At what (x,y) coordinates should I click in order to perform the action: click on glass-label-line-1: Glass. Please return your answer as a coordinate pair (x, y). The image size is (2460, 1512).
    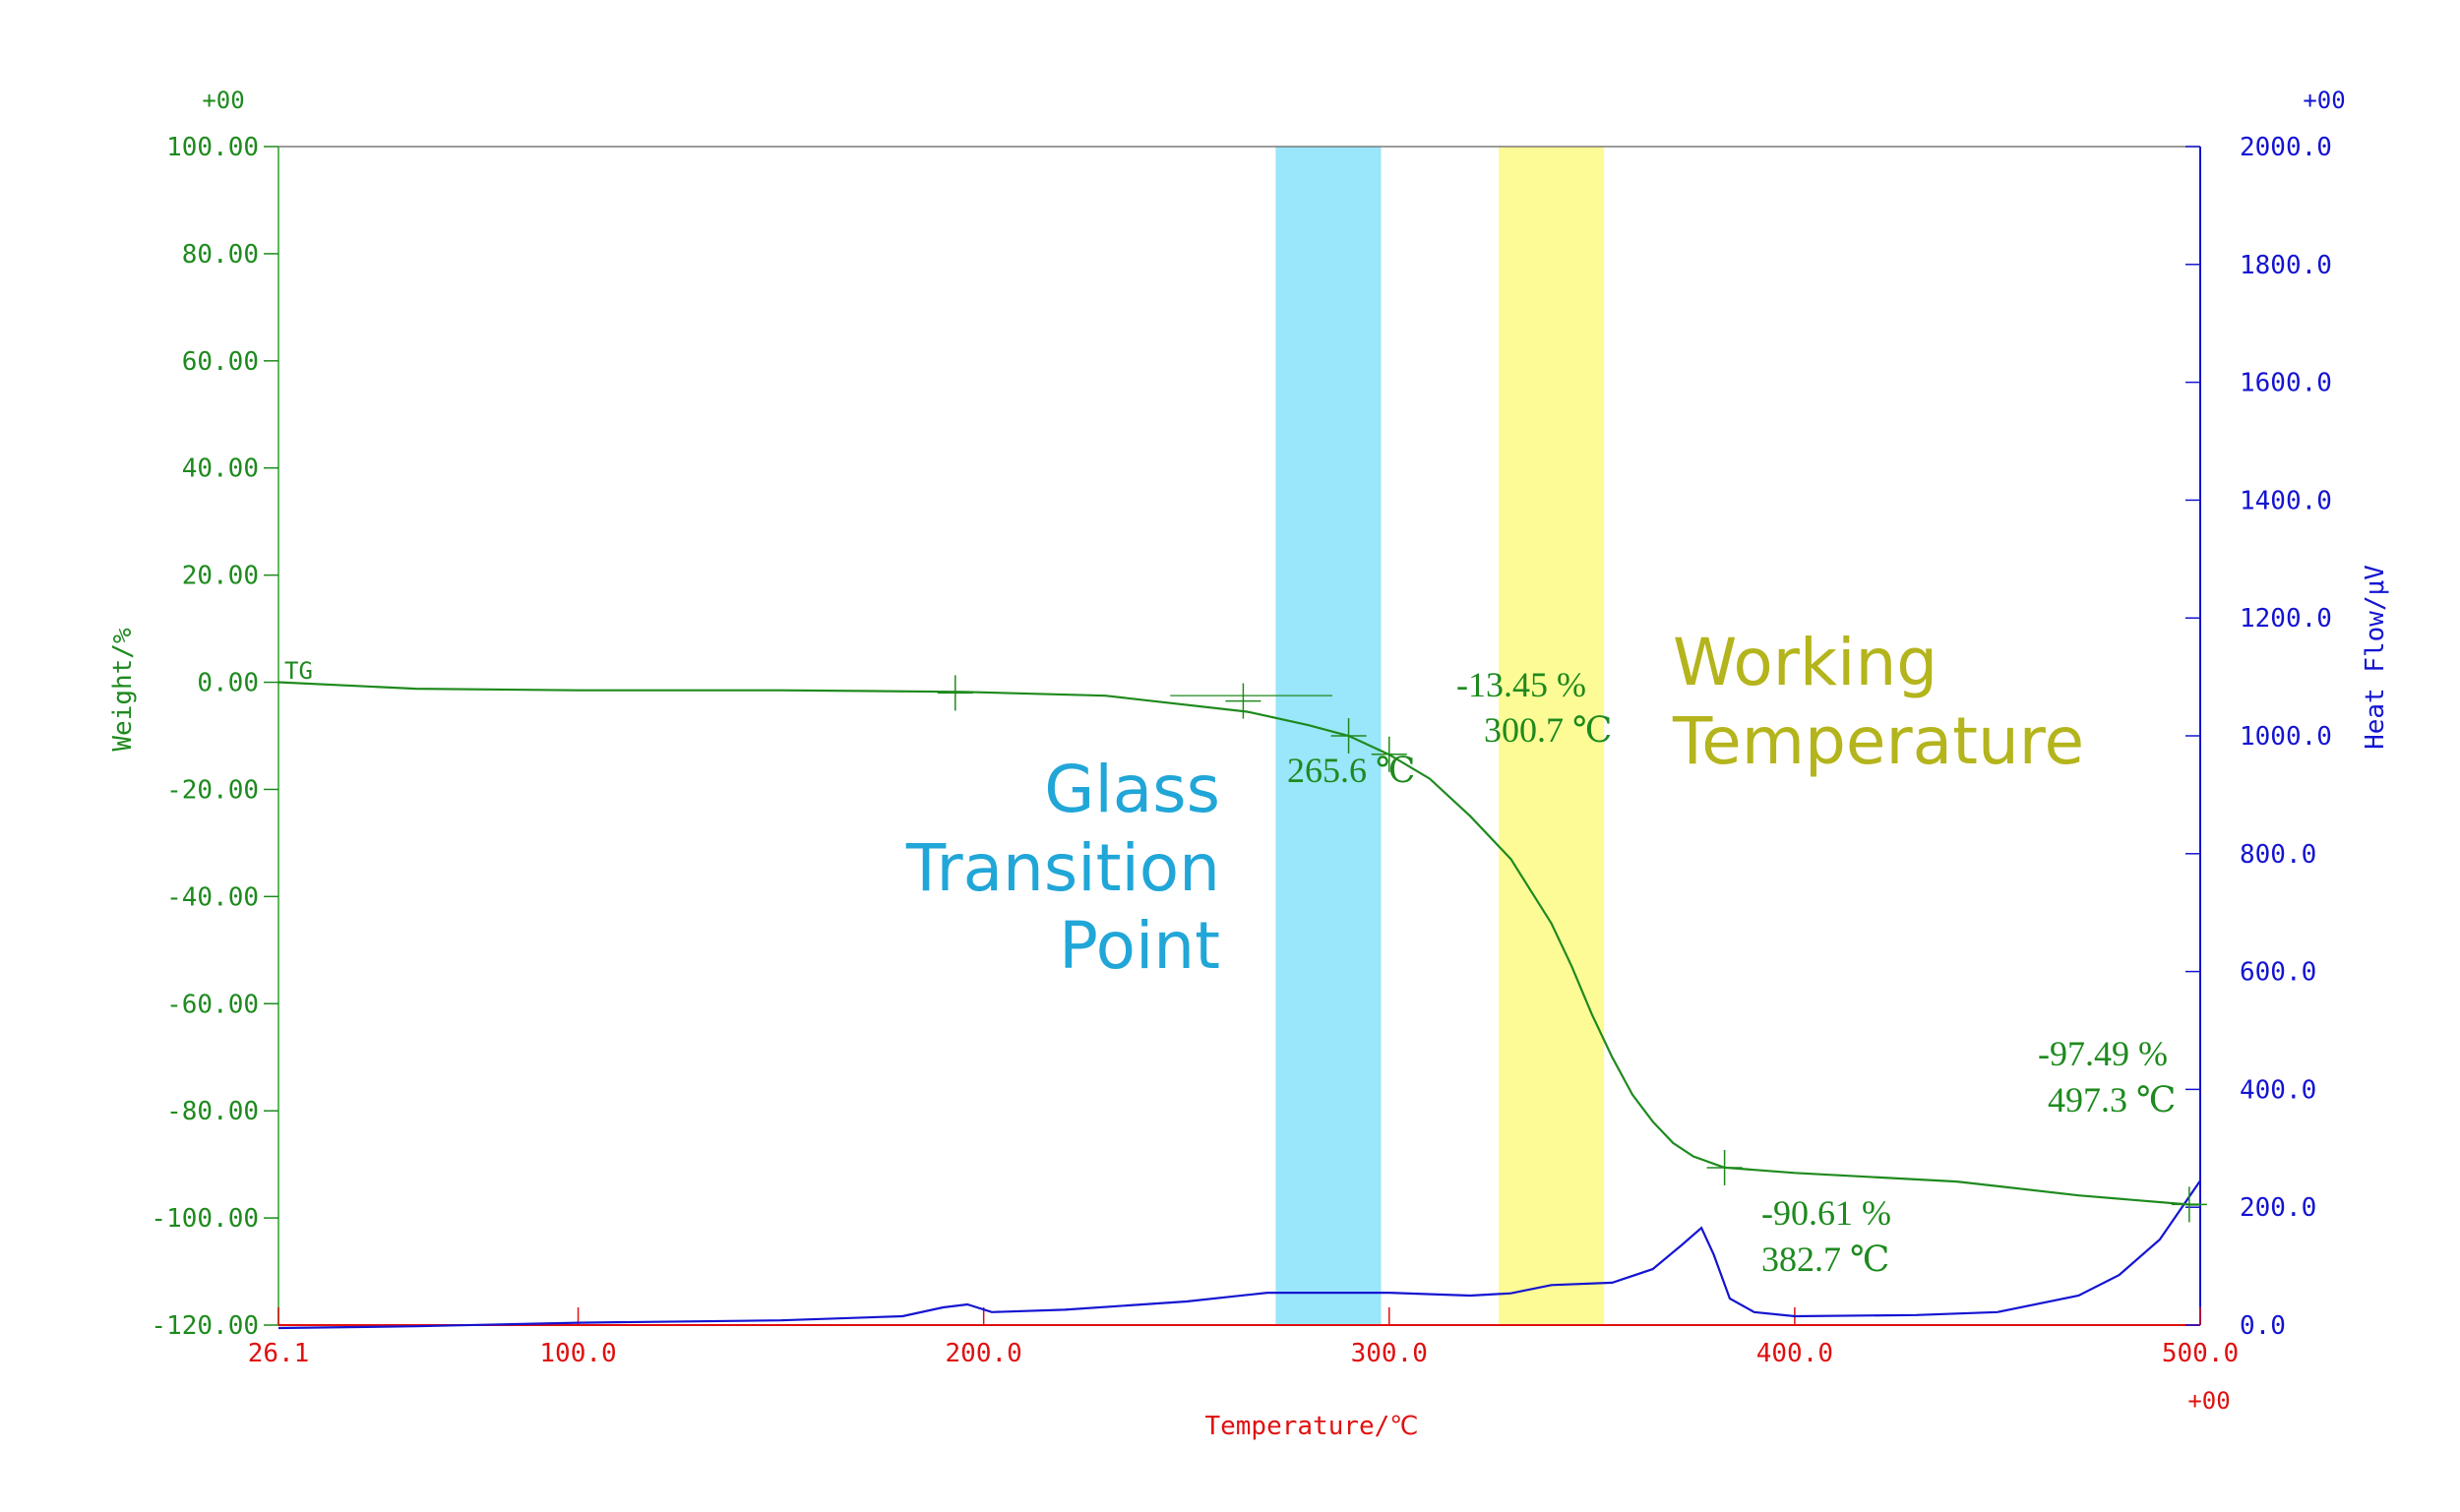
    Looking at the image, I should click on (1132, 790).